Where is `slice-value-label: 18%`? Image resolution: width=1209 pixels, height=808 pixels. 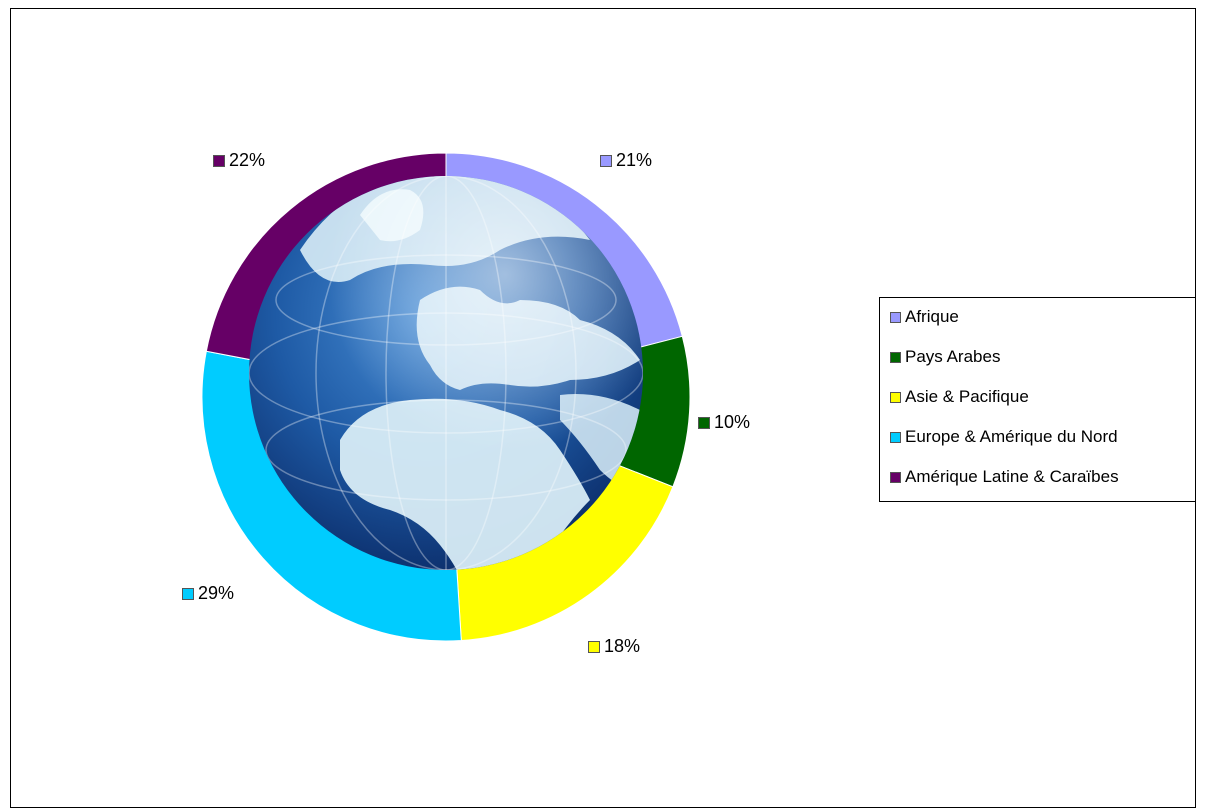
slice-value-label: 18% is located at coordinates (614, 646).